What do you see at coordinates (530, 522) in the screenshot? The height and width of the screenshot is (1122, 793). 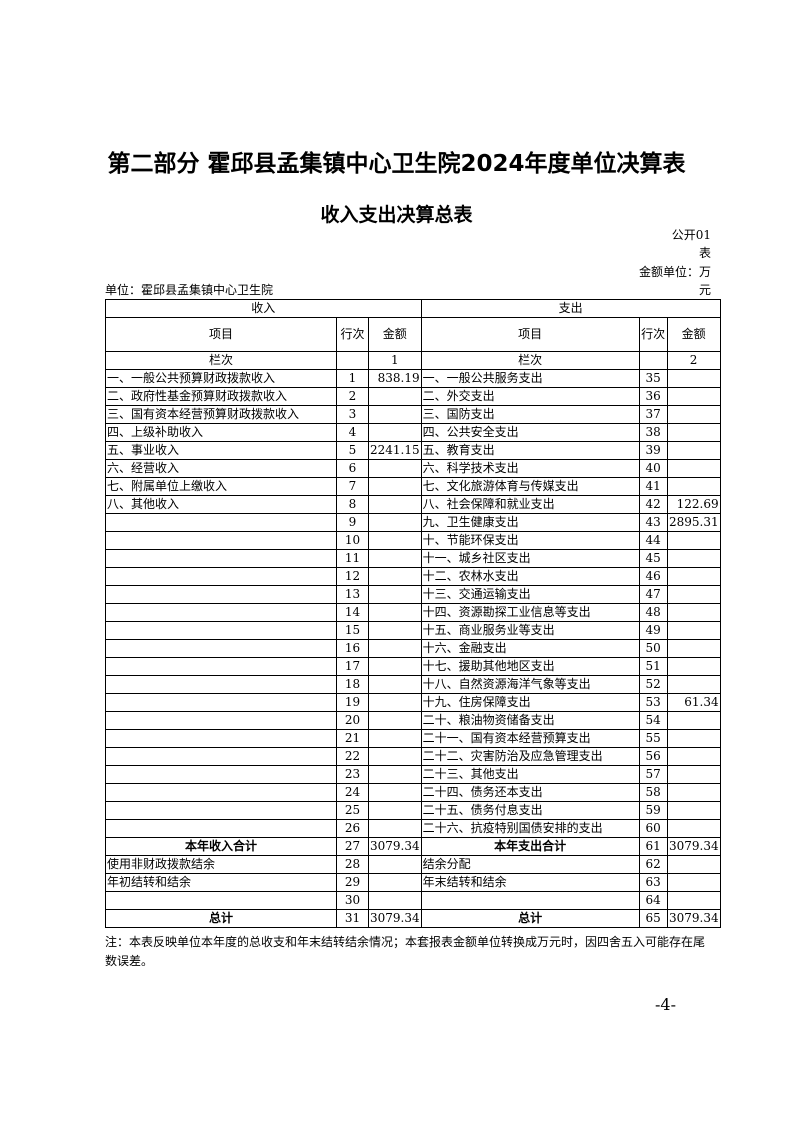 I see `expense-item: 九、卫生健康支出` at bounding box center [530, 522].